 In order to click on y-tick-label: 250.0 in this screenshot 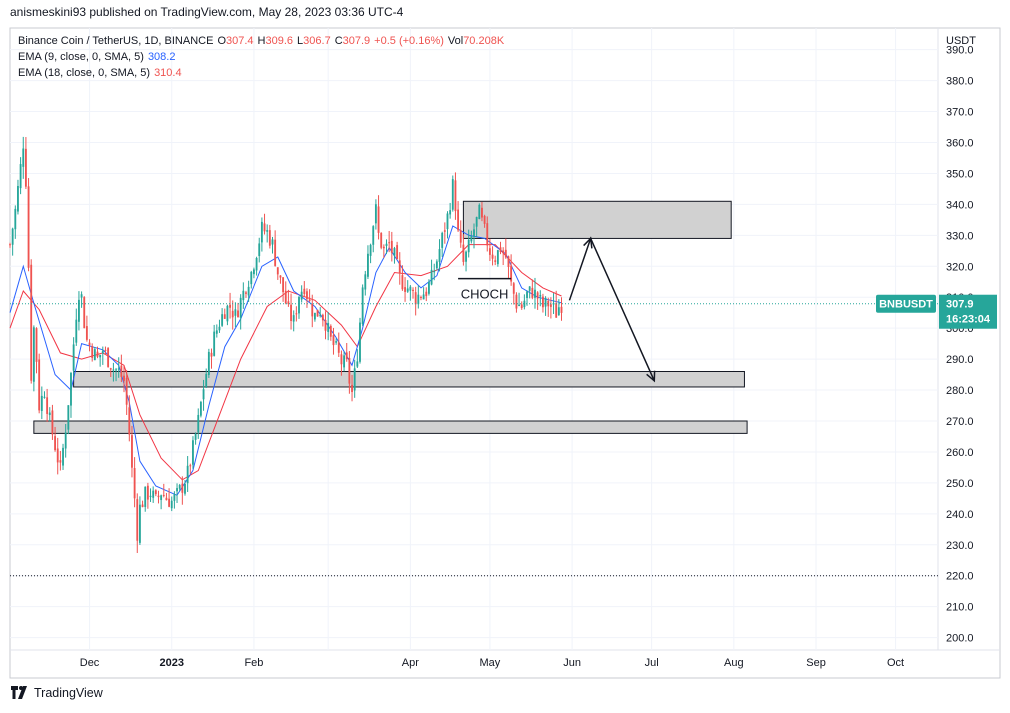, I will do `click(960, 484)`.